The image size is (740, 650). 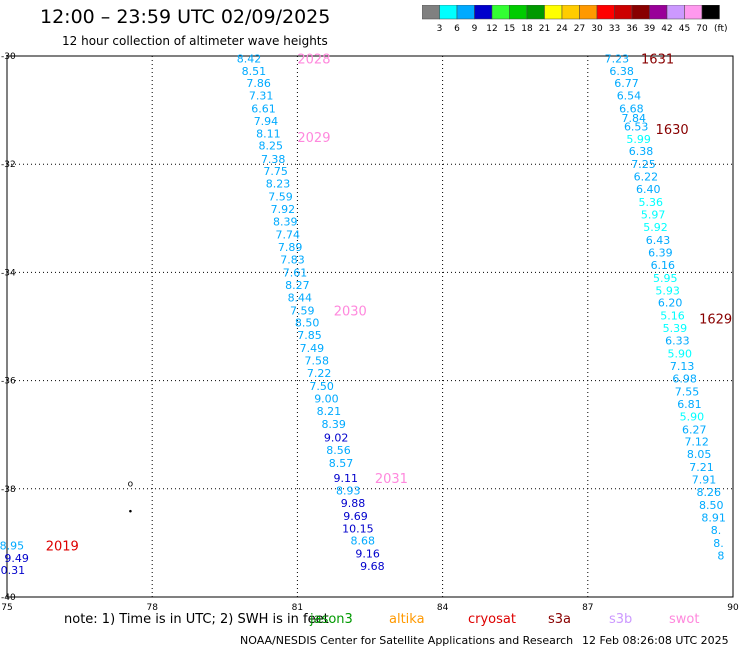 I want to click on y-tick-label: -36, so click(x=8, y=382).